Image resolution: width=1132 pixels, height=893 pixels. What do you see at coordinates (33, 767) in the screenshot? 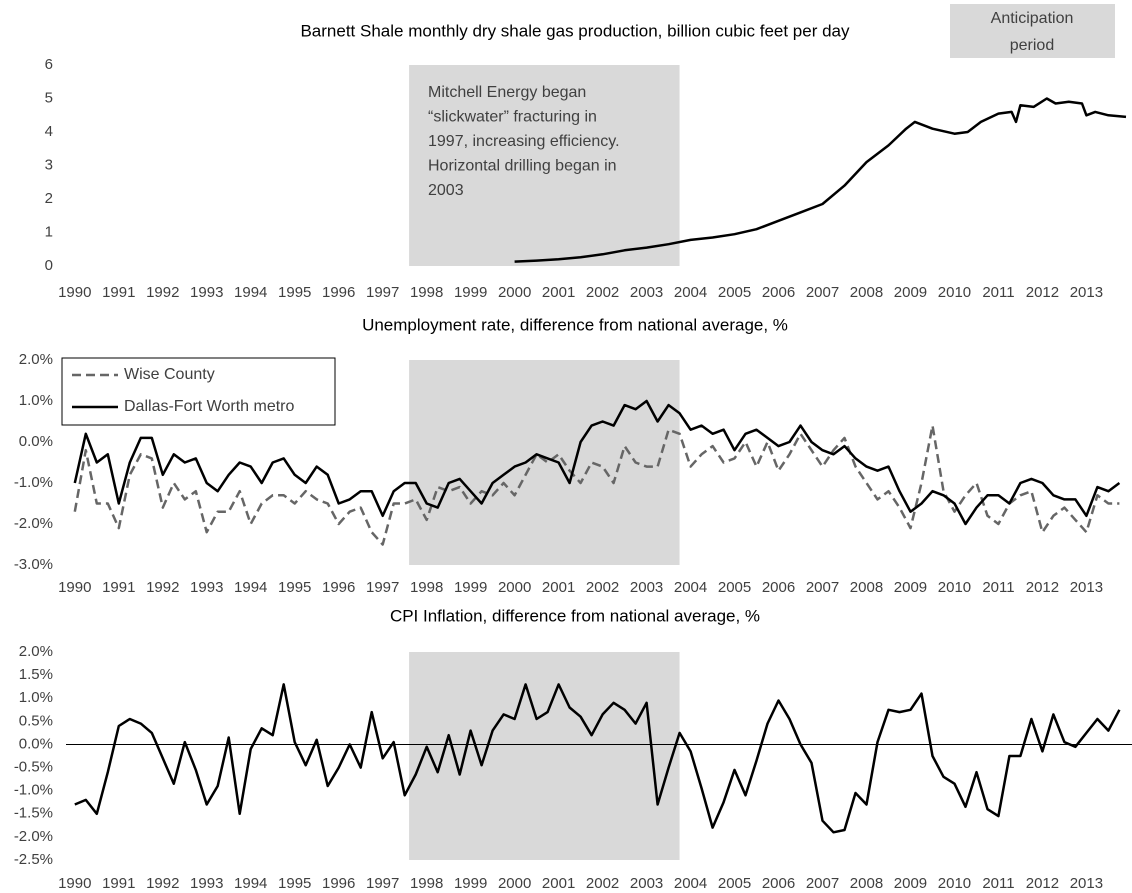
I see `y-tick-label: -0.5%` at bounding box center [33, 767].